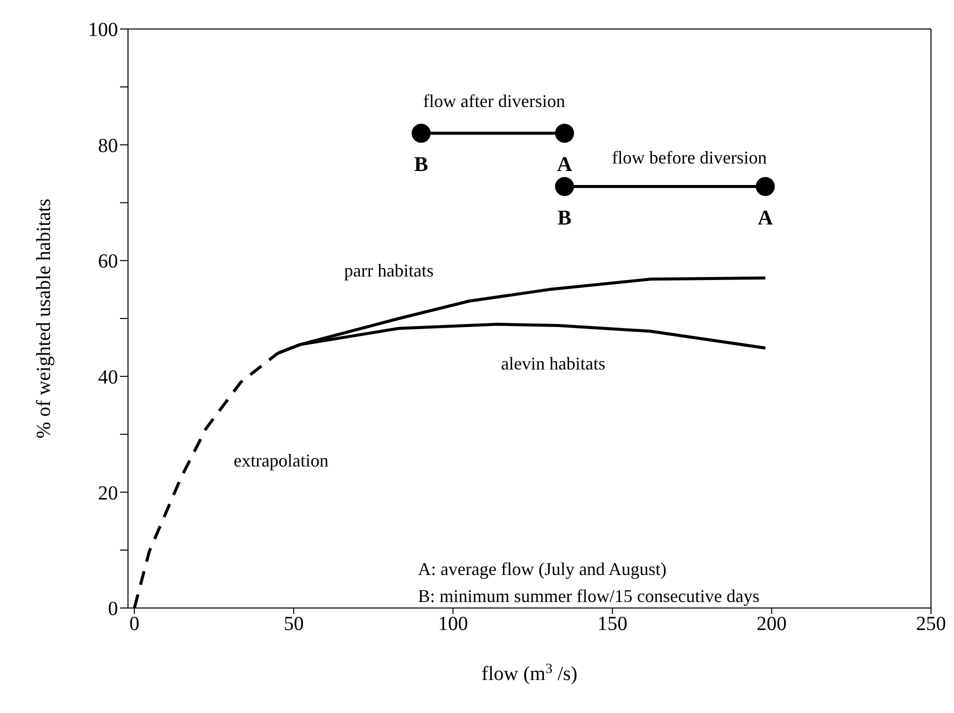 This screenshot has height=713, width=954. I want to click on x-axis-title: flow (m$^{3}$ /s), so click(530, 673).